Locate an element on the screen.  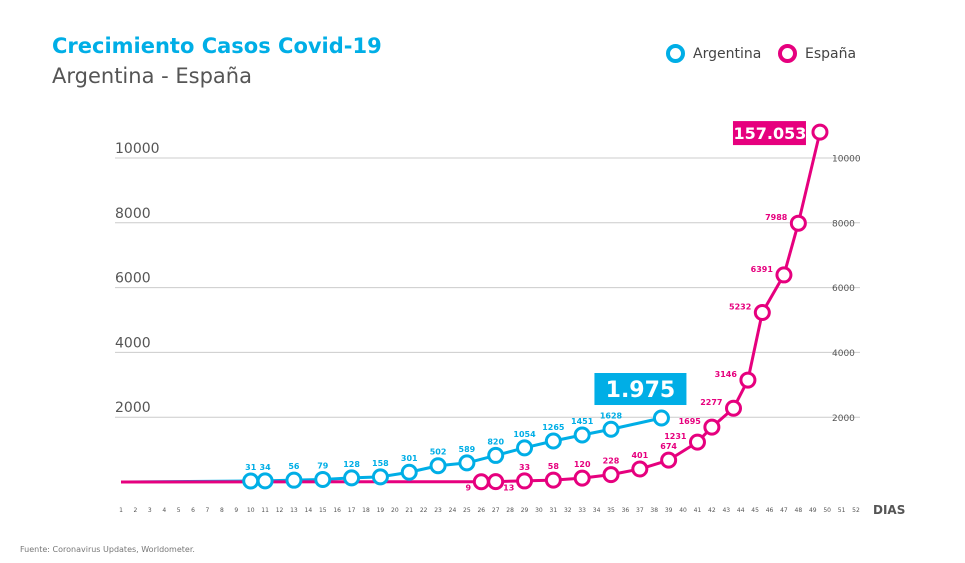
x-tick-label: 32 is located at coordinates (568, 510).